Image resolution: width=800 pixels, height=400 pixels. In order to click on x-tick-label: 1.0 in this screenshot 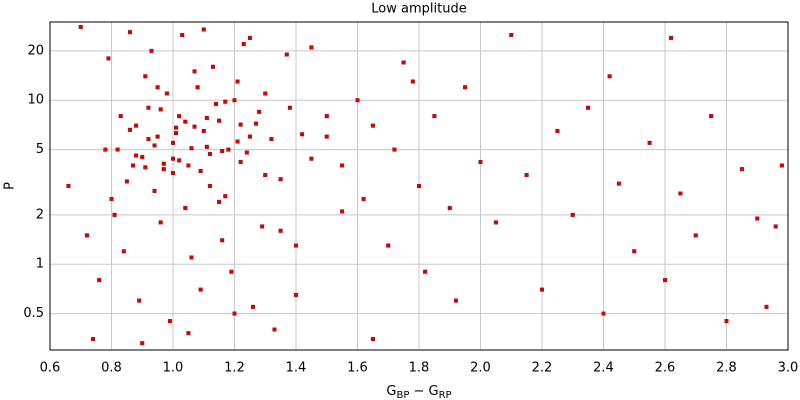, I will do `click(173, 368)`.